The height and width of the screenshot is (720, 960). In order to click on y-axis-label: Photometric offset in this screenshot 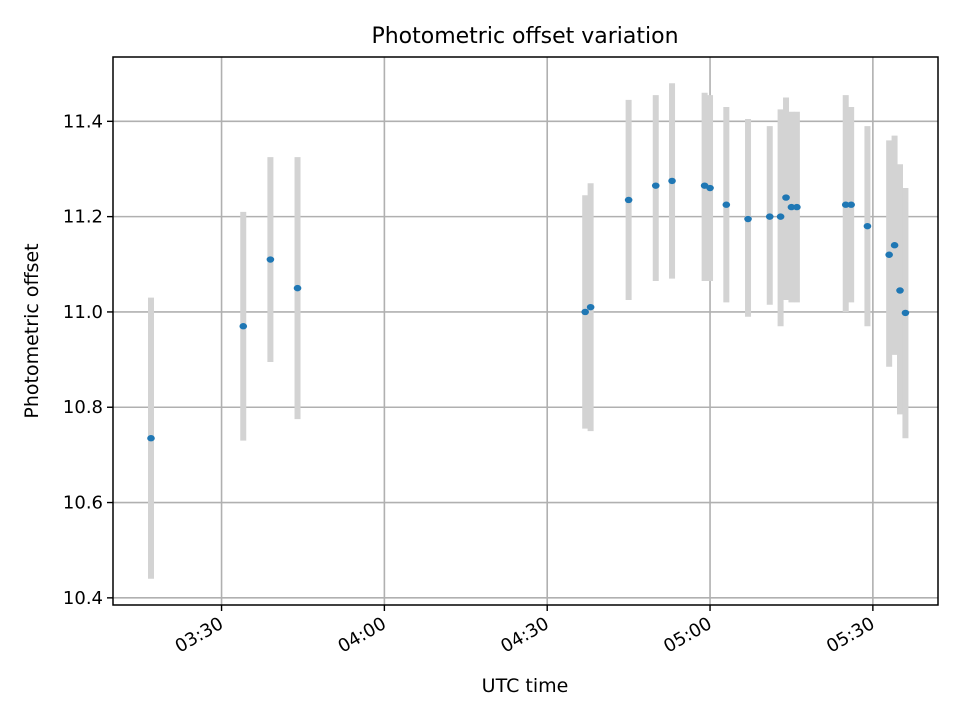, I will do `click(32, 330)`.